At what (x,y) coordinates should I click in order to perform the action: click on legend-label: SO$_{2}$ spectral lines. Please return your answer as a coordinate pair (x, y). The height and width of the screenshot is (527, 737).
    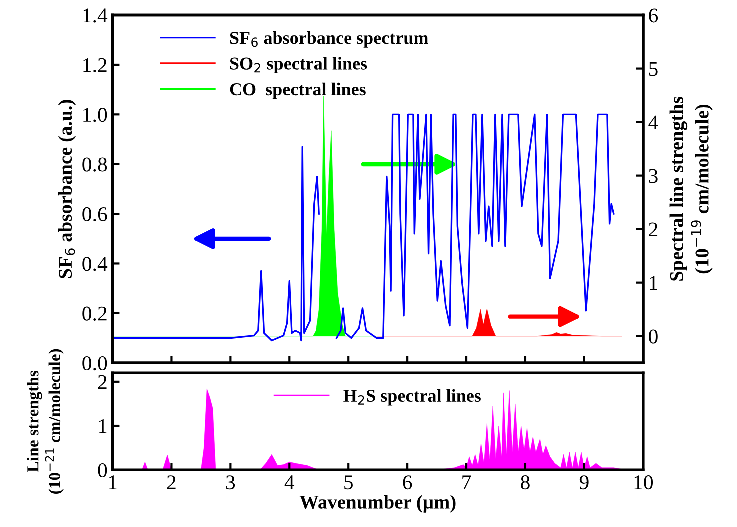
    Looking at the image, I should click on (299, 65).